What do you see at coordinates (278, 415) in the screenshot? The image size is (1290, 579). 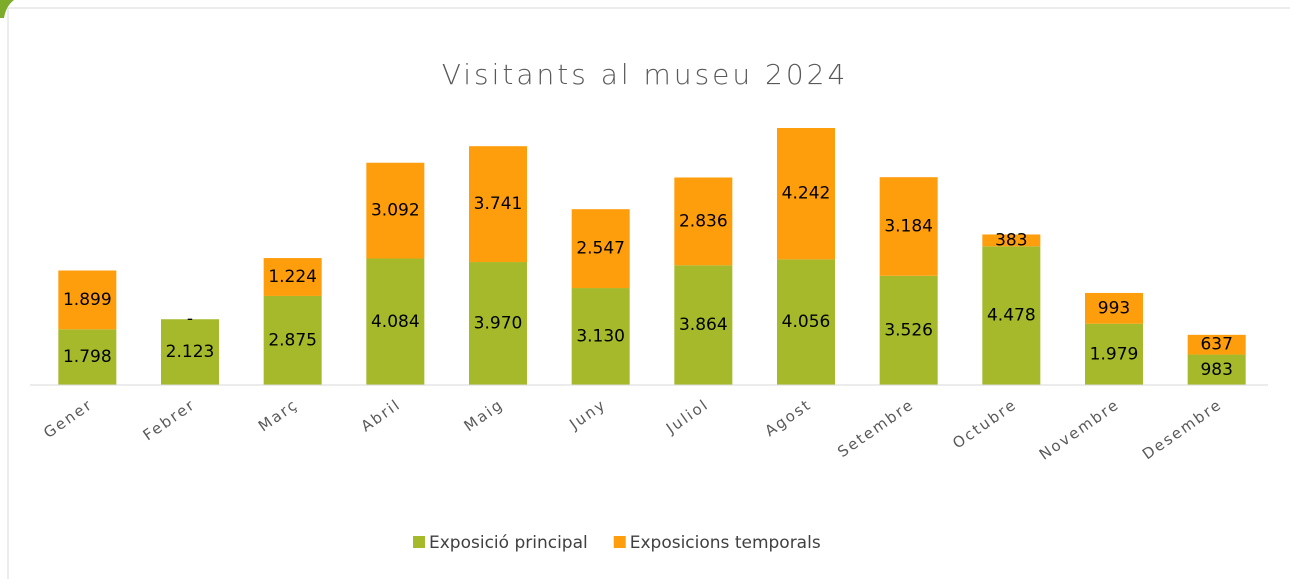 I see `x-tick-label: Març` at bounding box center [278, 415].